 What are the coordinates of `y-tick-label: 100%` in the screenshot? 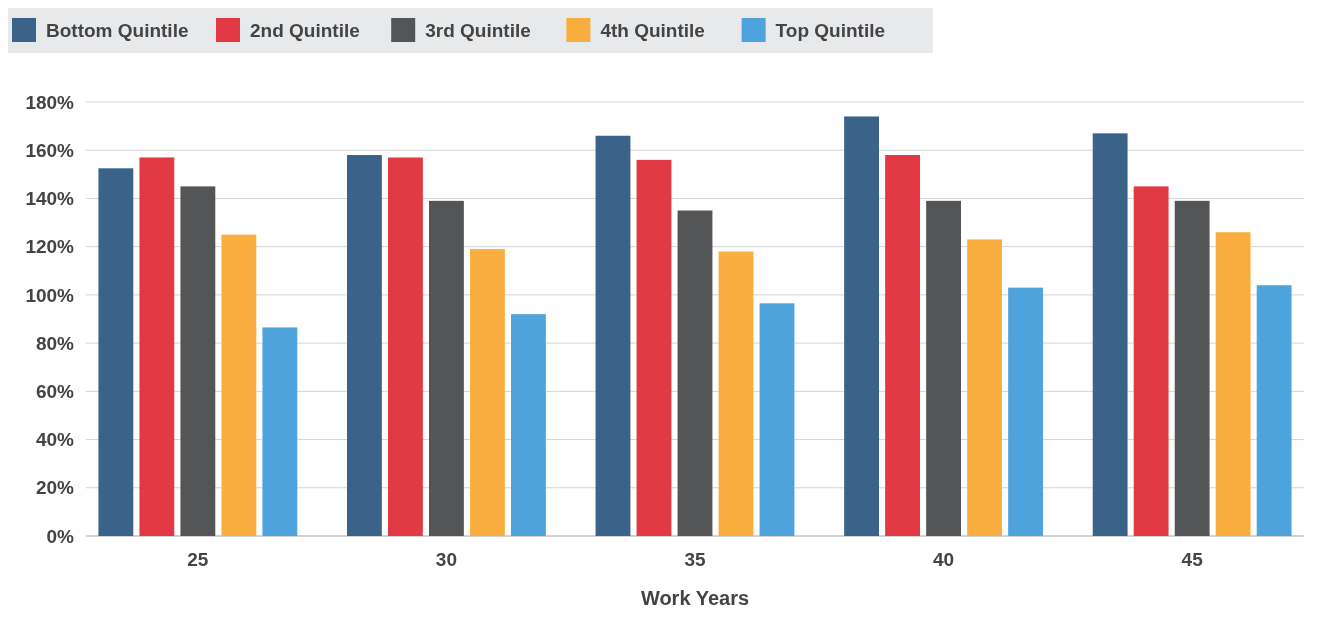 It's located at (50, 295).